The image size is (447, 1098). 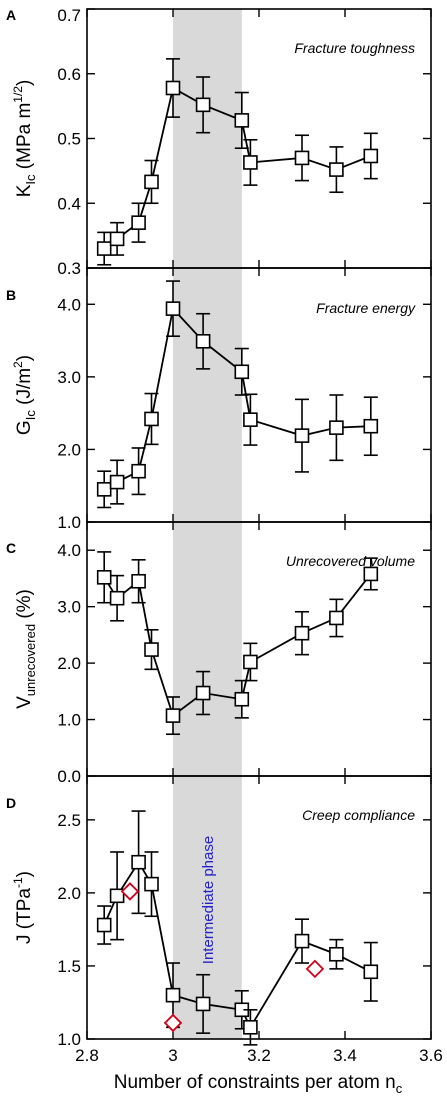 What do you see at coordinates (69, 203) in the screenshot?
I see `panel-a-ytick-label: 0.4` at bounding box center [69, 203].